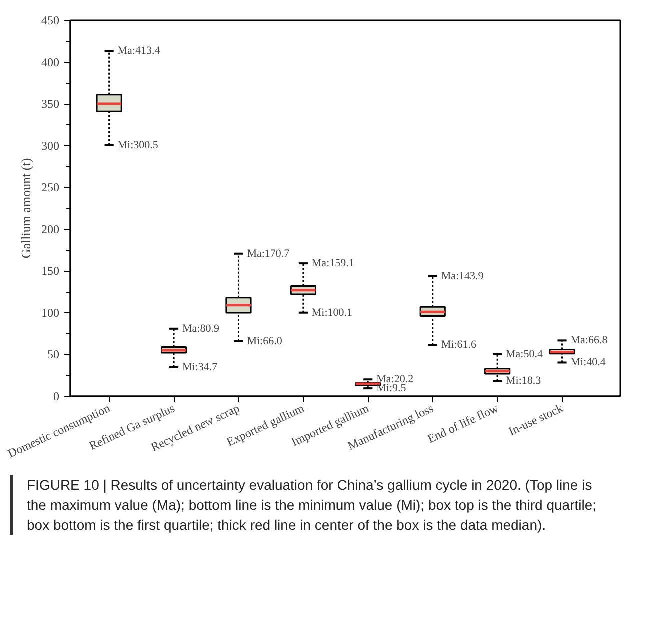 The width and height of the screenshot is (648, 624). Describe the element at coordinates (588, 362) in the screenshot. I see `annotation: Mi:40.4` at that location.